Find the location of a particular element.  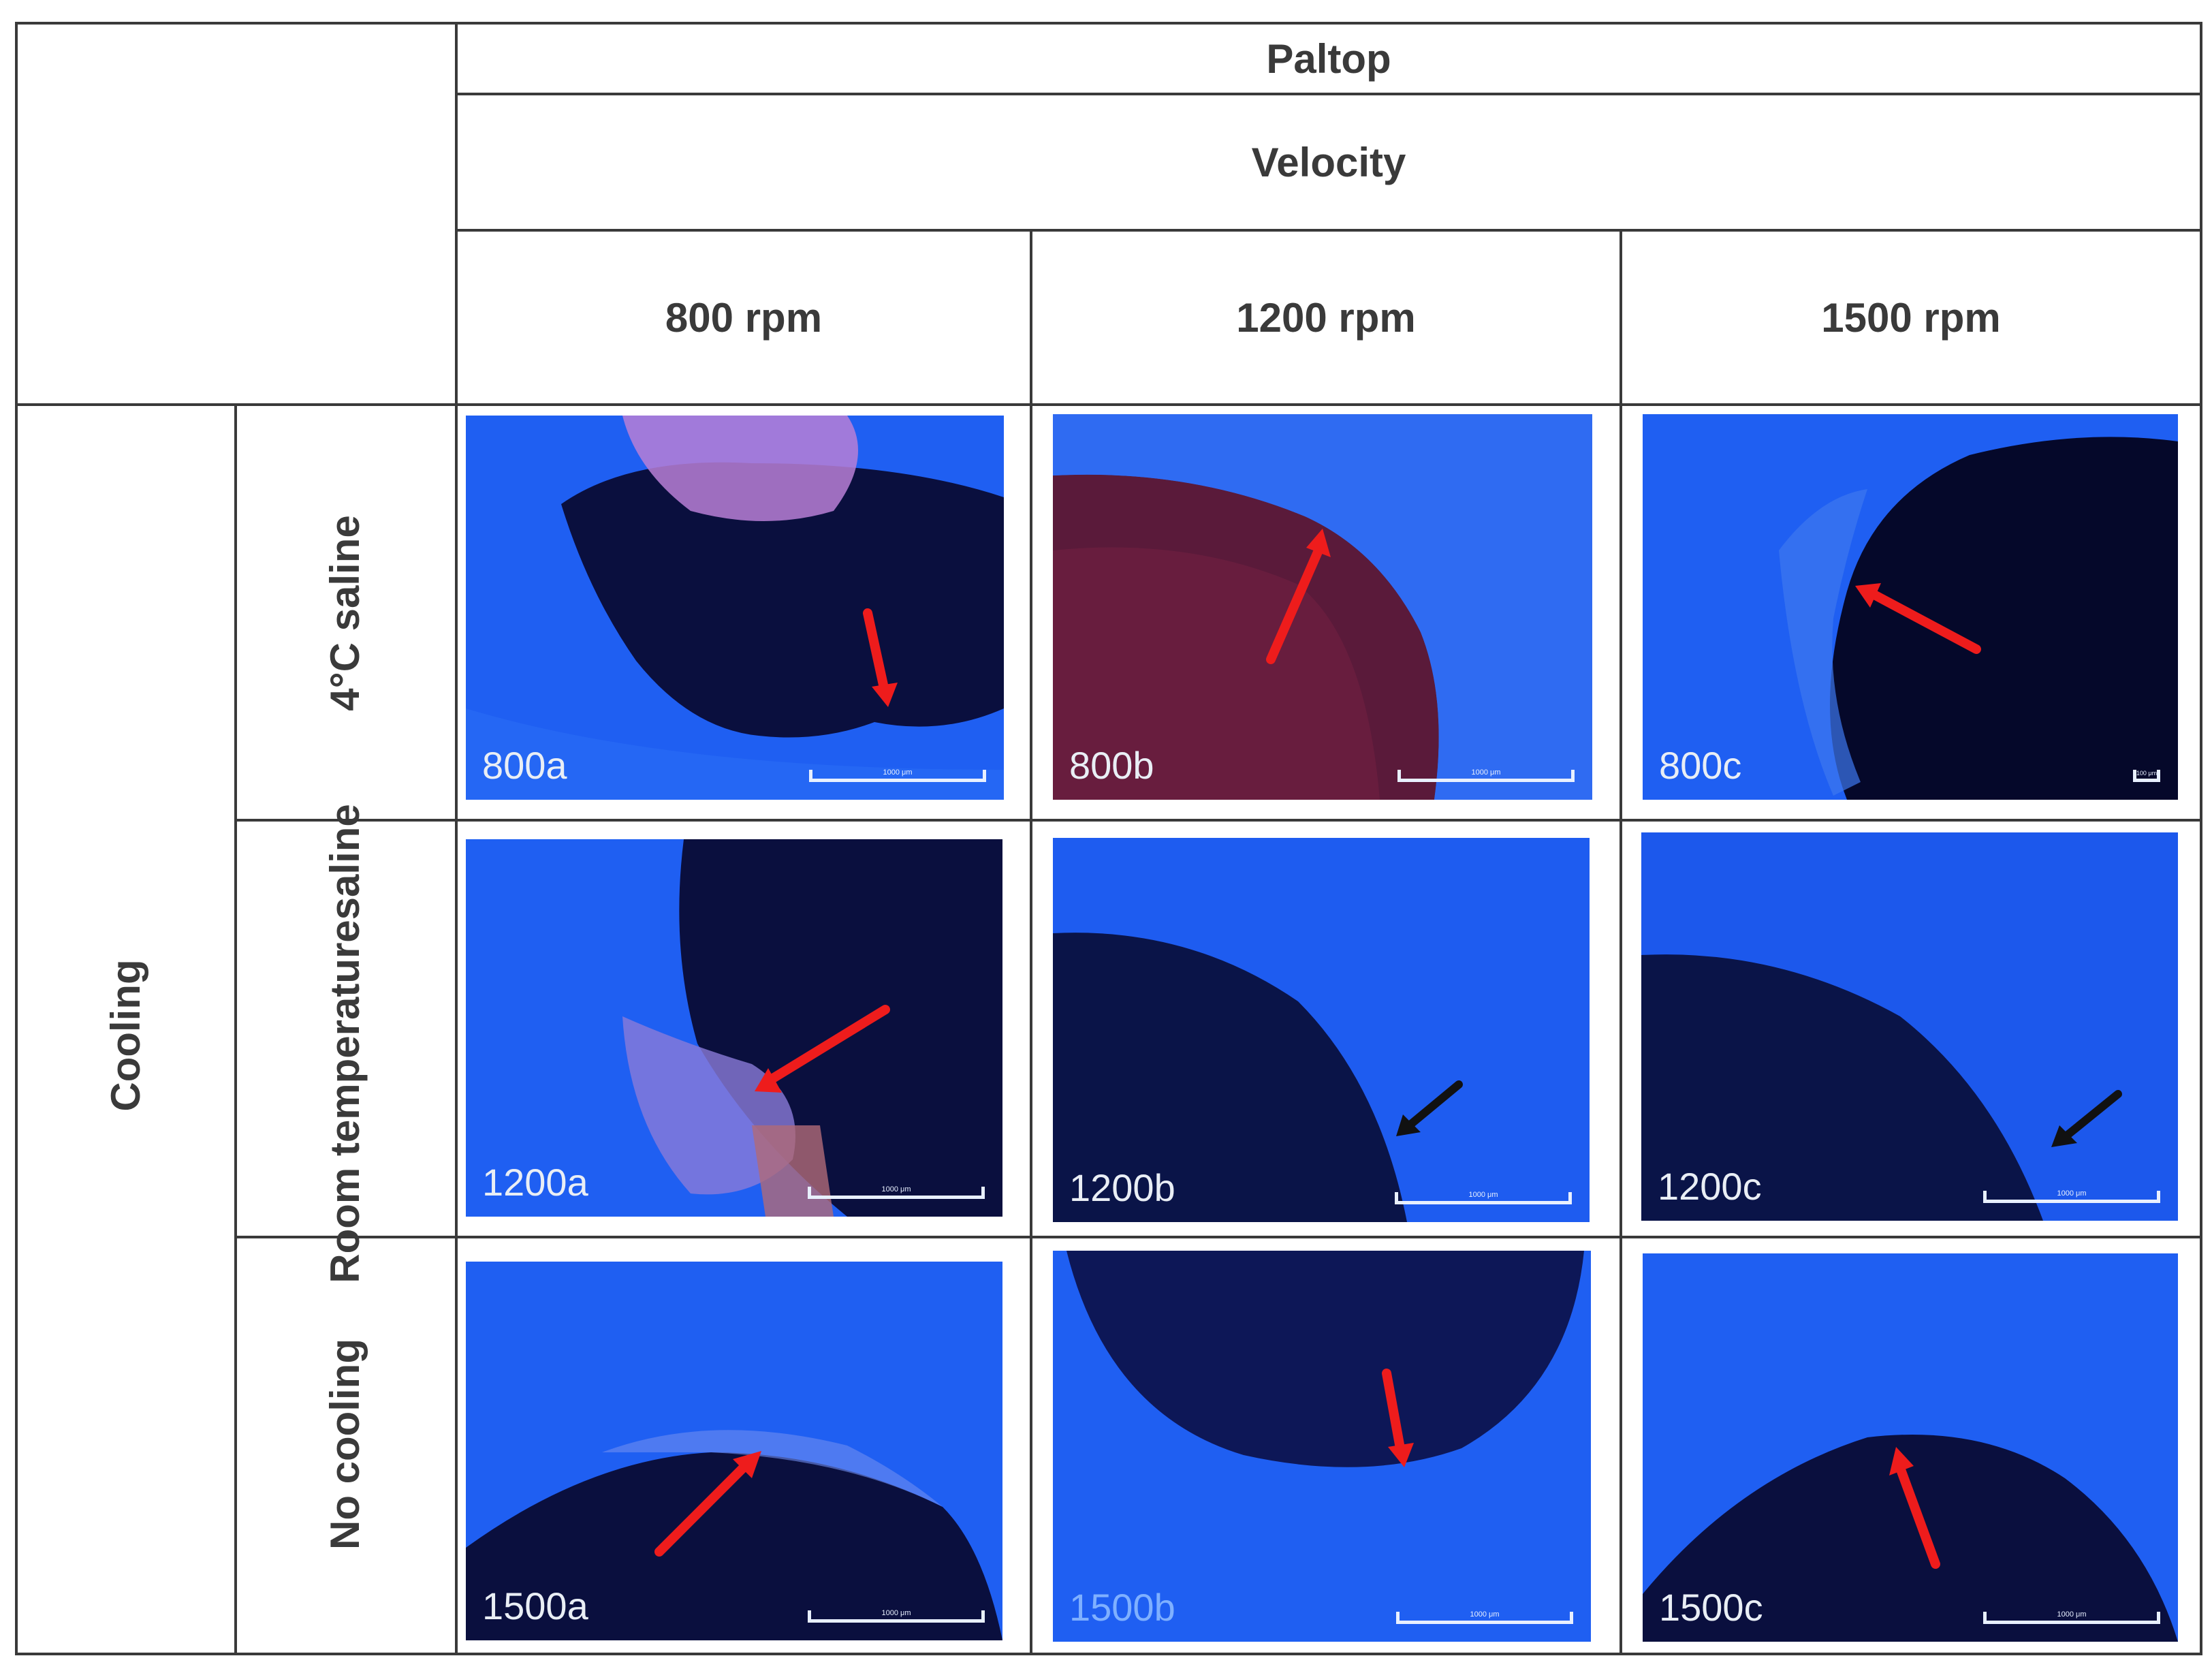

cooling-header: Cooling is located at coordinates (125, 1035).